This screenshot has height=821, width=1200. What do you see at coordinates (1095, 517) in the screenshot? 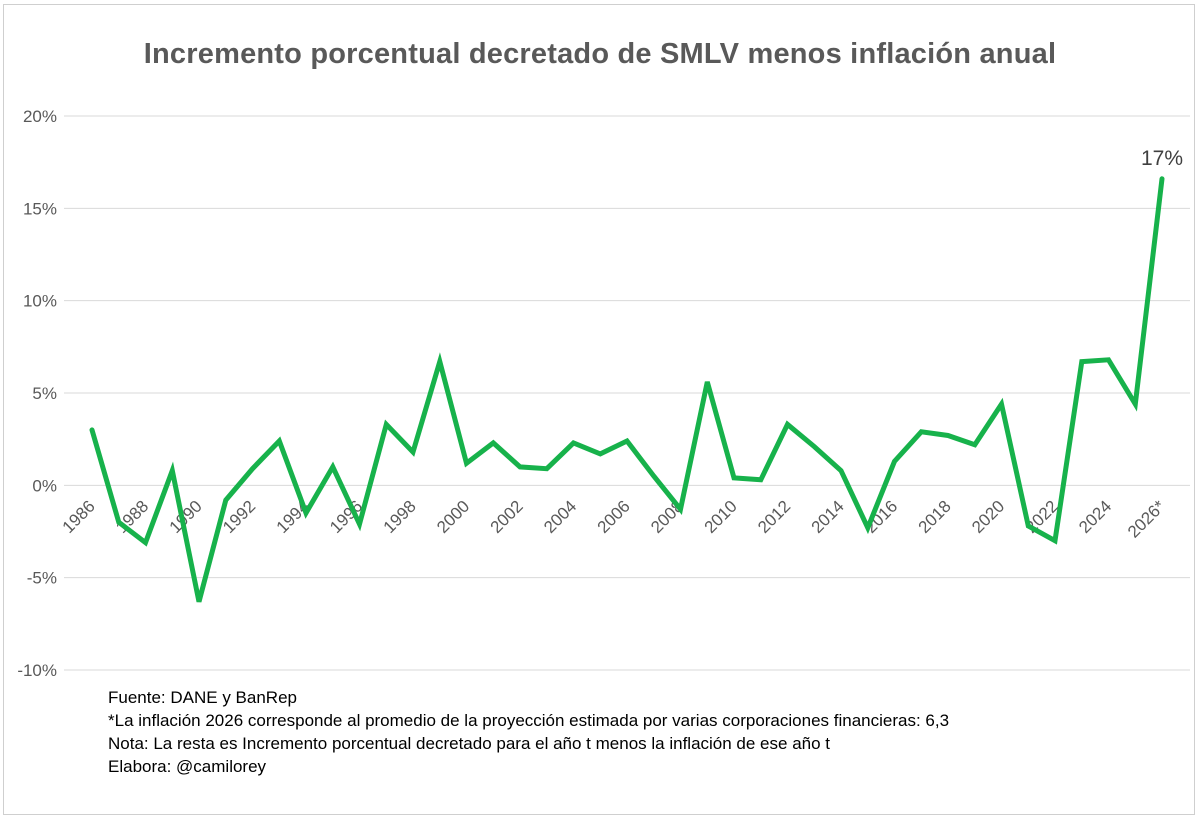
I see `x-tick-label: 2024` at bounding box center [1095, 517].